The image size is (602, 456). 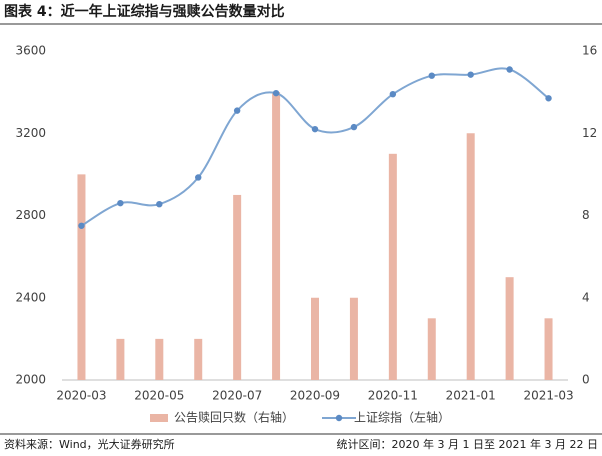 What do you see at coordinates (393, 396) in the screenshot?
I see `x-tick-label: 2020-11` at bounding box center [393, 396].